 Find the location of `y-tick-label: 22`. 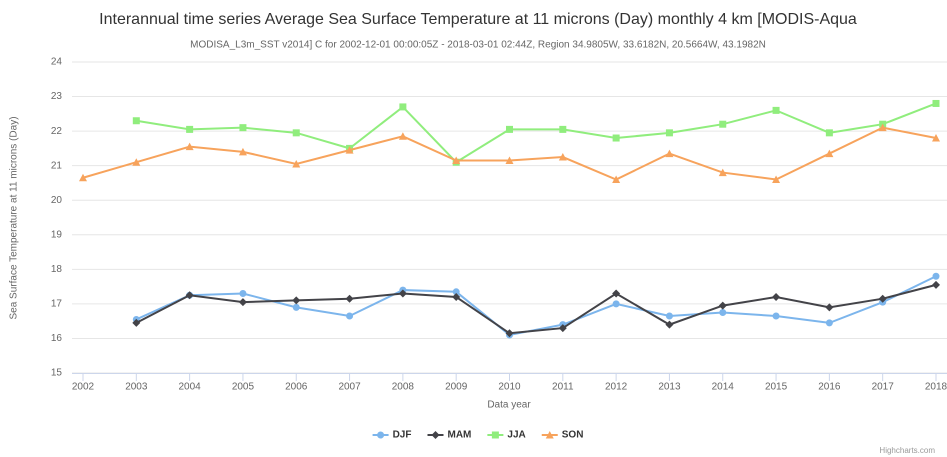

y-tick-label: 22 is located at coordinates (57, 131).